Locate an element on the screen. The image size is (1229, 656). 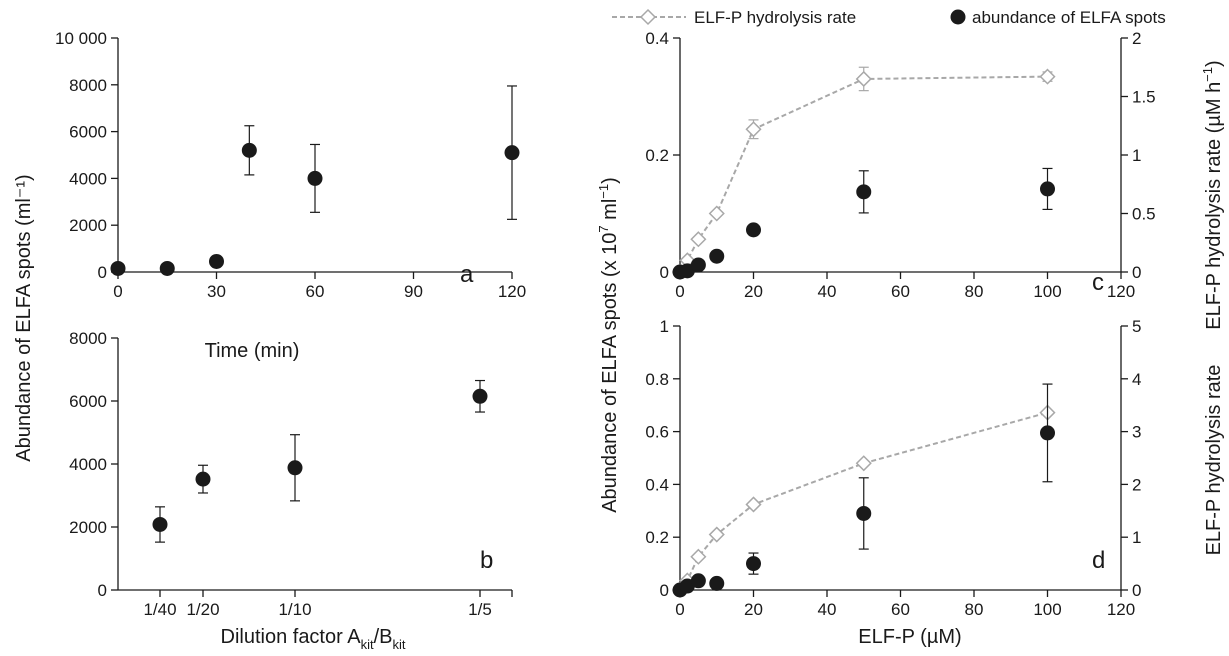
panel-letter-b: b is located at coordinates (486, 560).